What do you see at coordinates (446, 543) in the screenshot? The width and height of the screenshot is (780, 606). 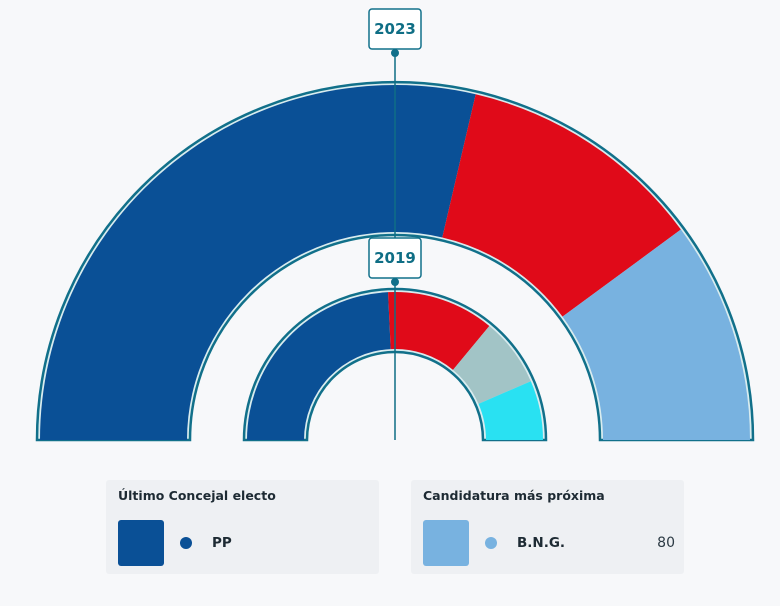 I see `next-candidate-swatch` at bounding box center [446, 543].